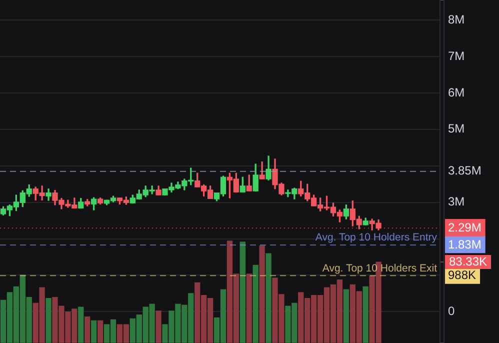 The width and height of the screenshot is (499, 343). I want to click on y-tick-label: 2.29M, so click(465, 227).